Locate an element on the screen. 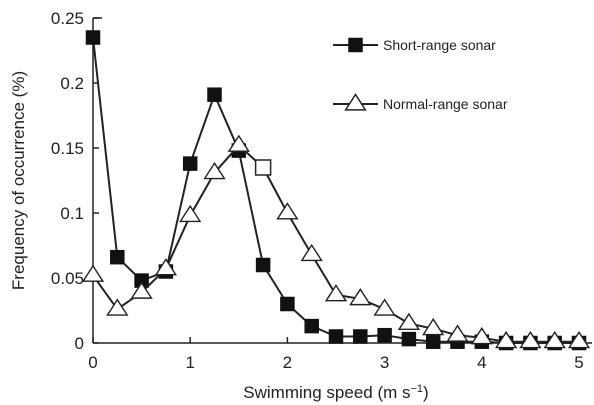  y-ticks: 0 0.05 0.1 0.15 0.2 0.25 is located at coordinates (75, 181).